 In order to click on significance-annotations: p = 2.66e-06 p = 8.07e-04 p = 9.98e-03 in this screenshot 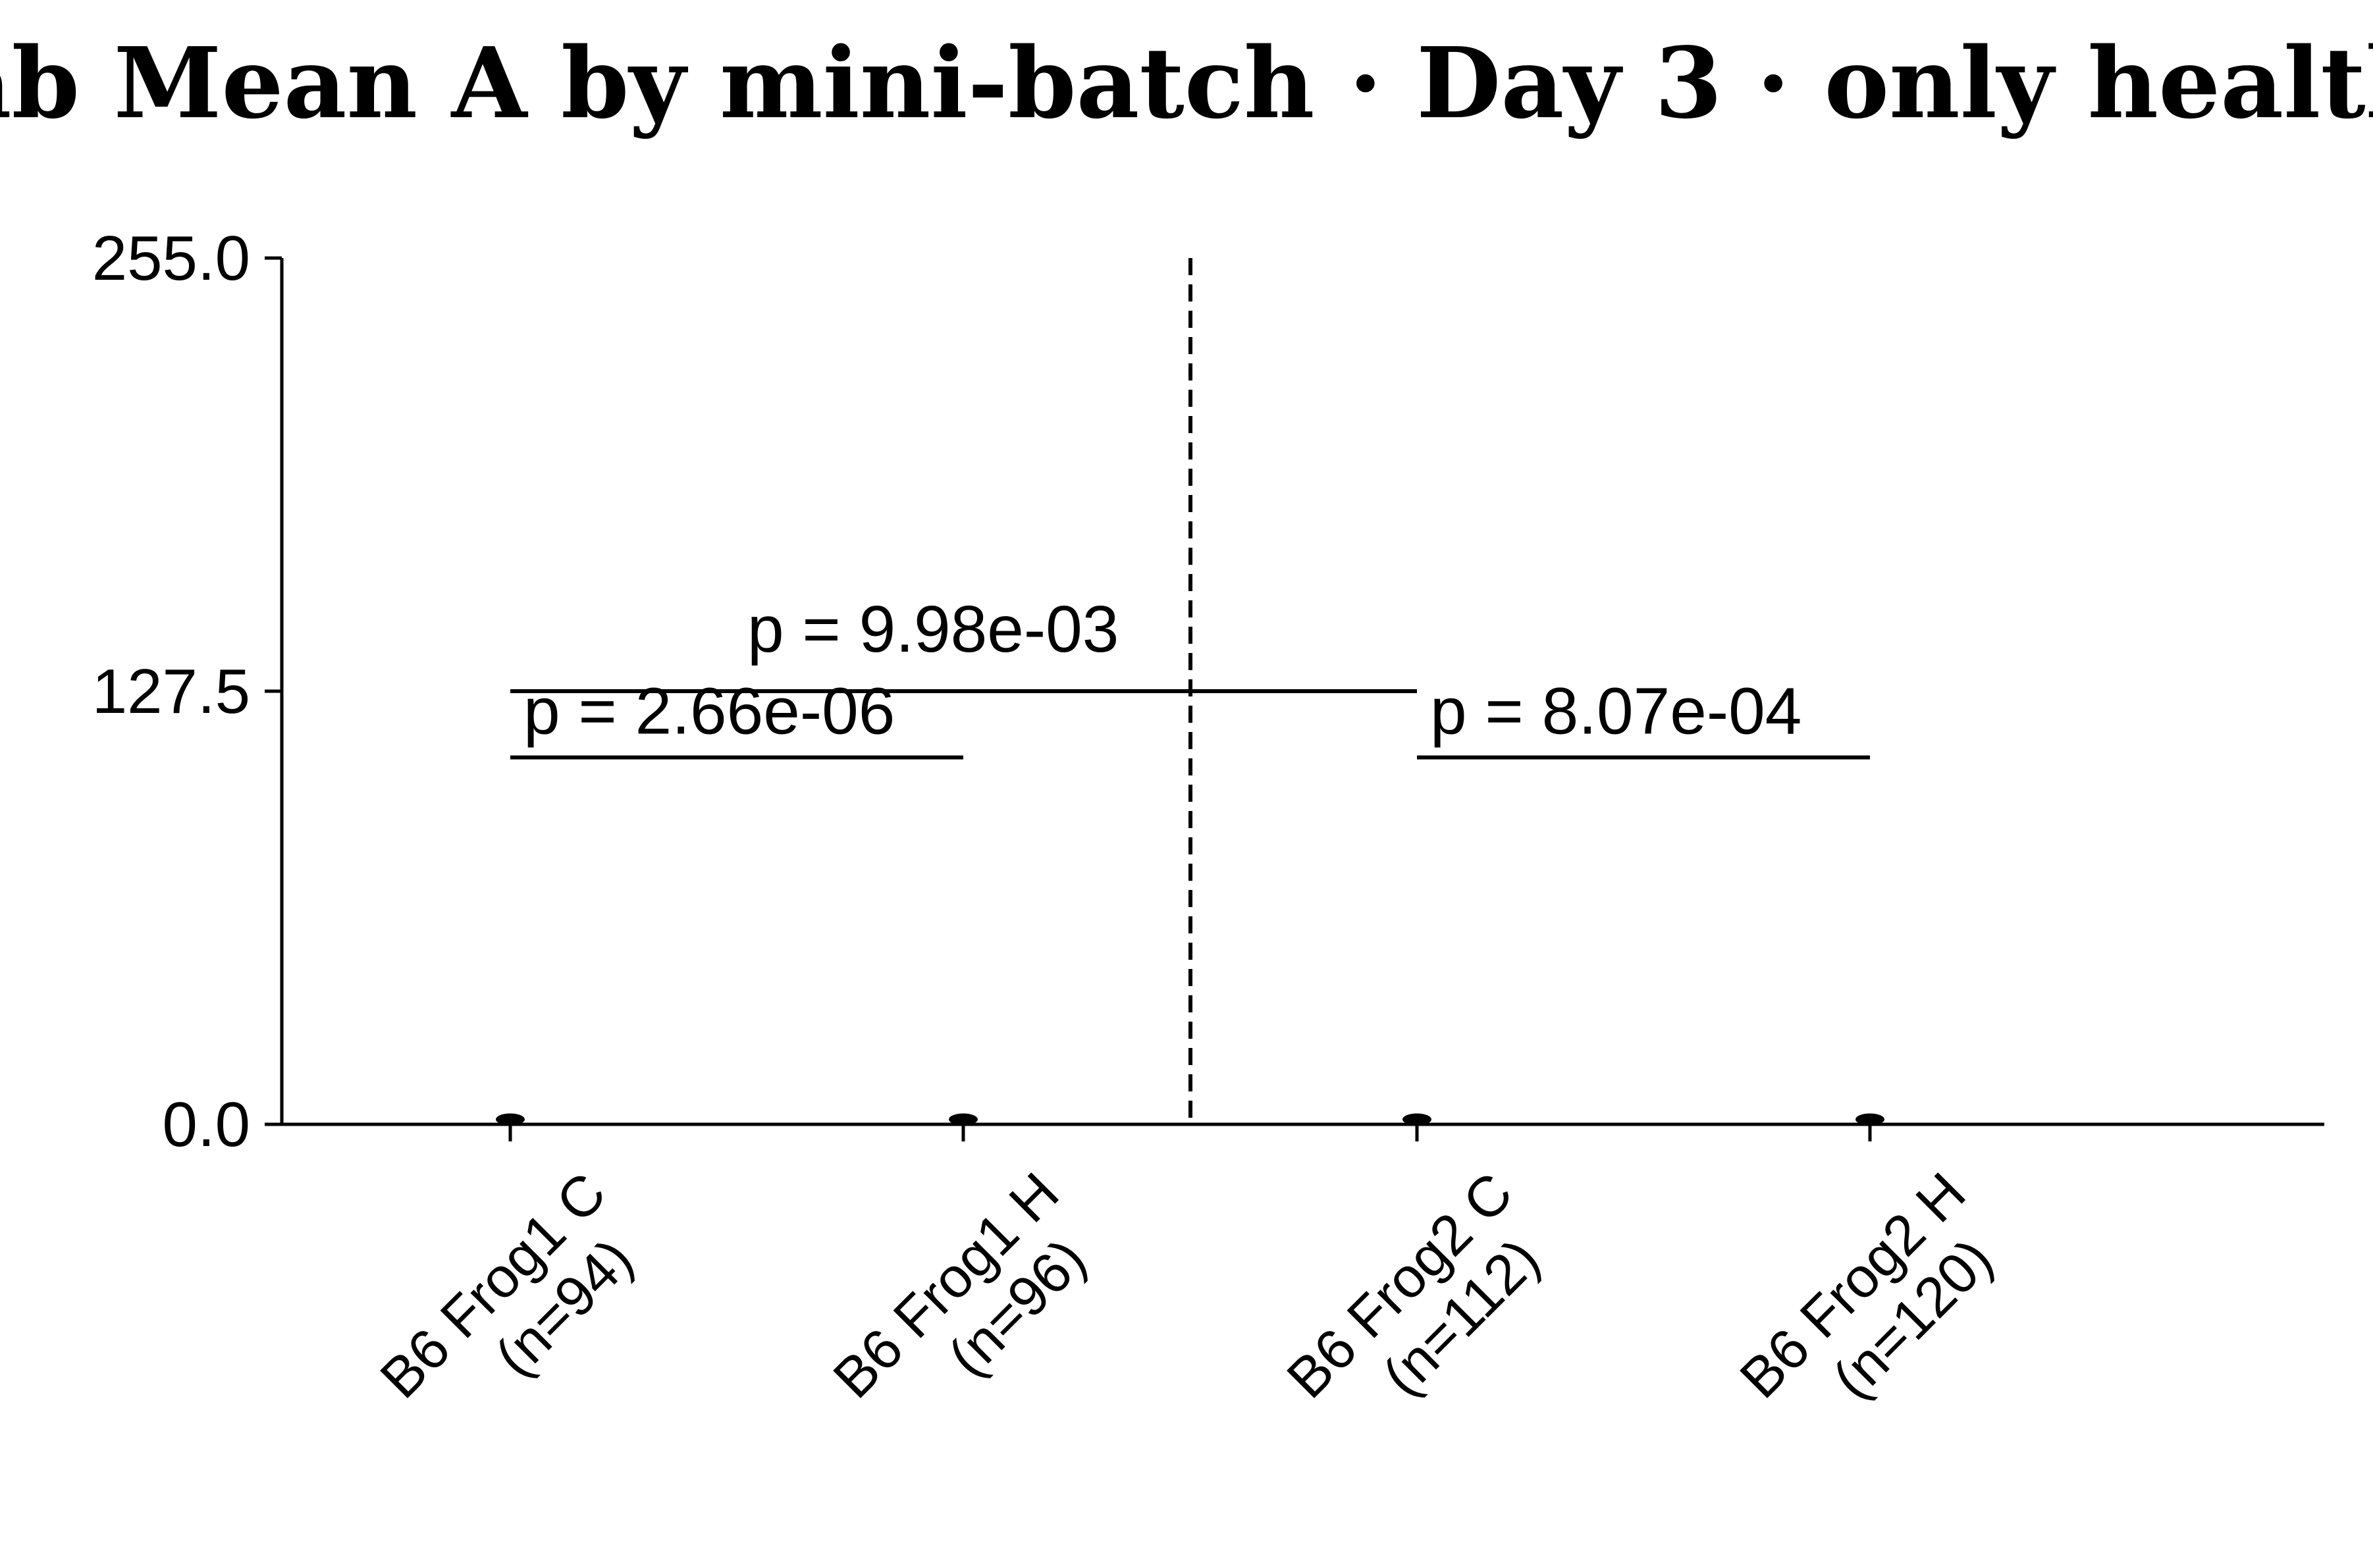, I will do `click(1190, 676)`.